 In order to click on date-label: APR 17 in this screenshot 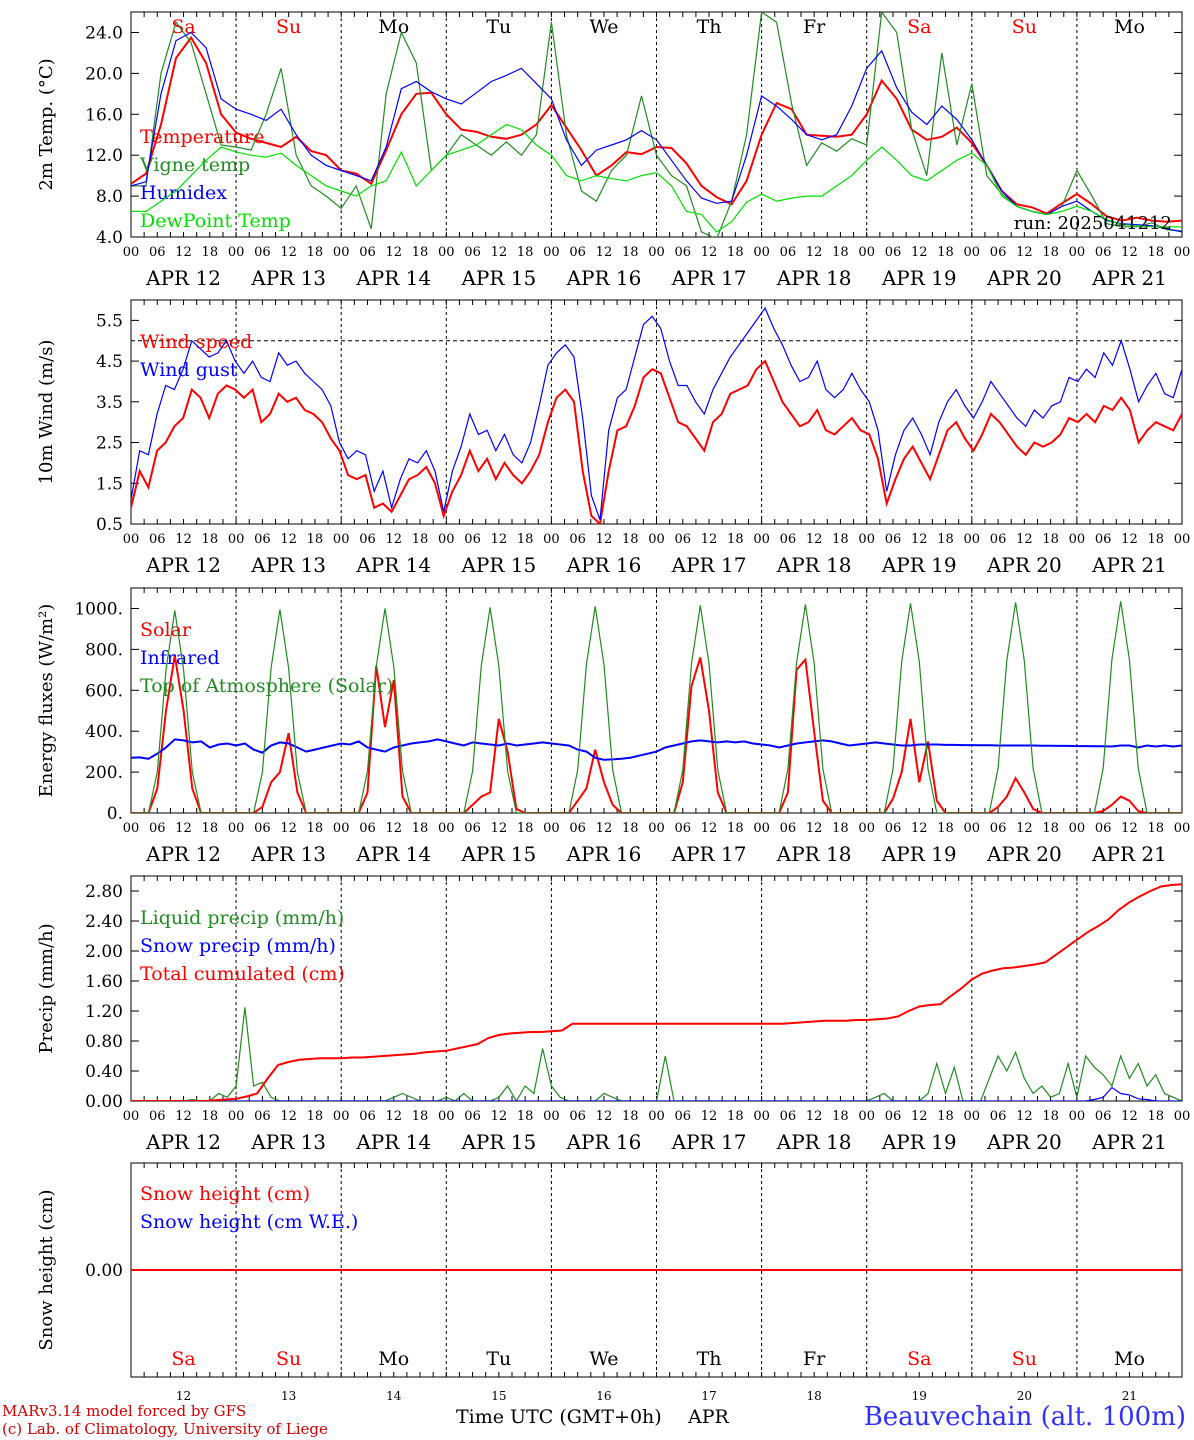, I will do `click(709, 565)`.